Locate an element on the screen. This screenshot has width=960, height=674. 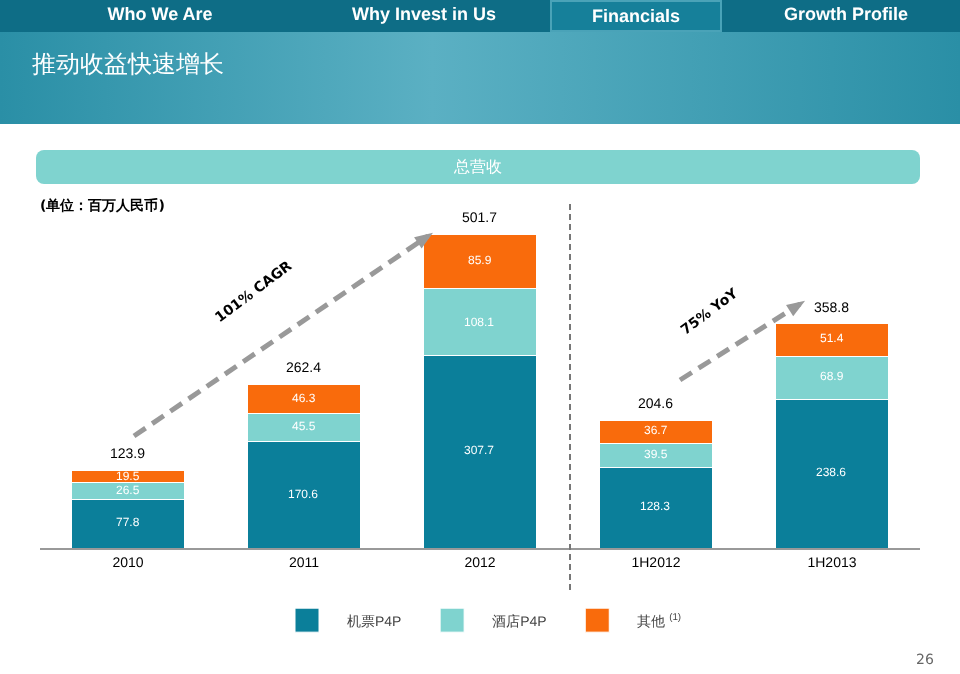
text: Financials is located at coordinates (636, 16).